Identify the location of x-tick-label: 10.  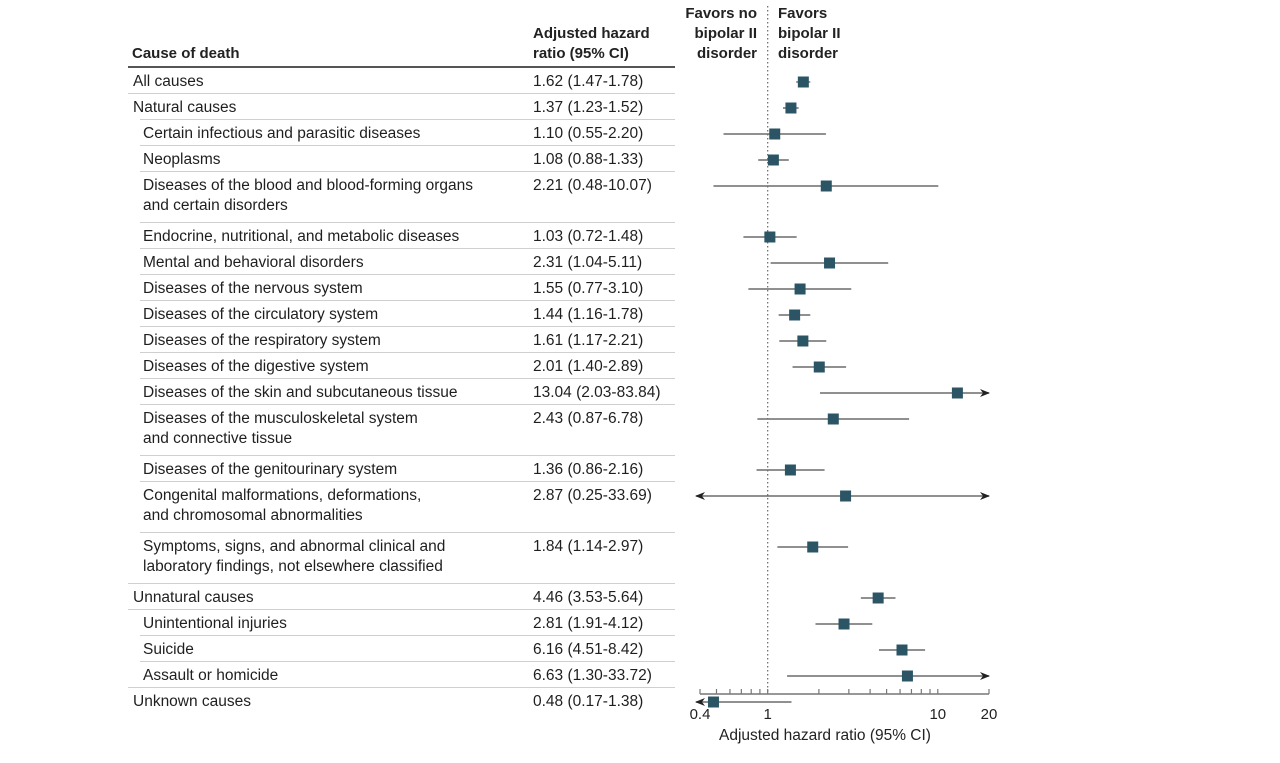
(937, 714).